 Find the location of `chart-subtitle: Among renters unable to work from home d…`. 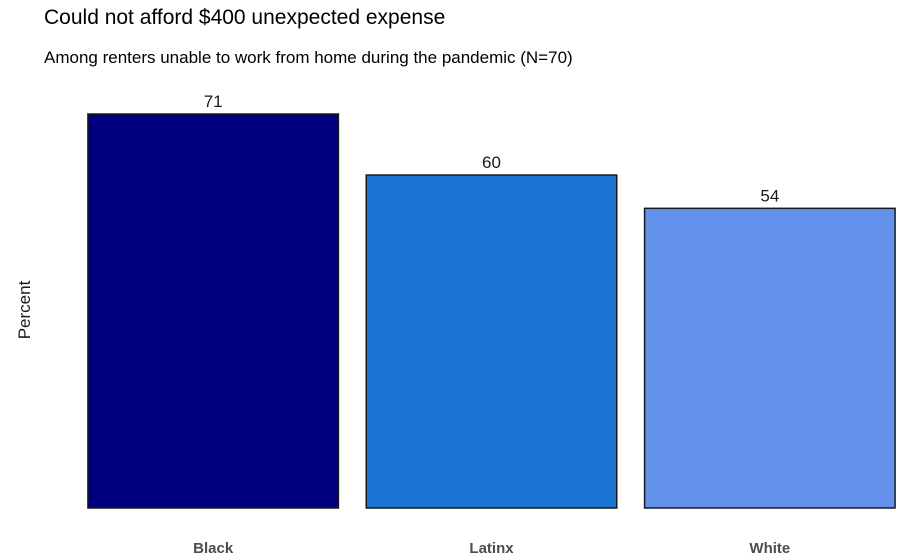

chart-subtitle: Among renters unable to work from home d… is located at coordinates (308, 57).